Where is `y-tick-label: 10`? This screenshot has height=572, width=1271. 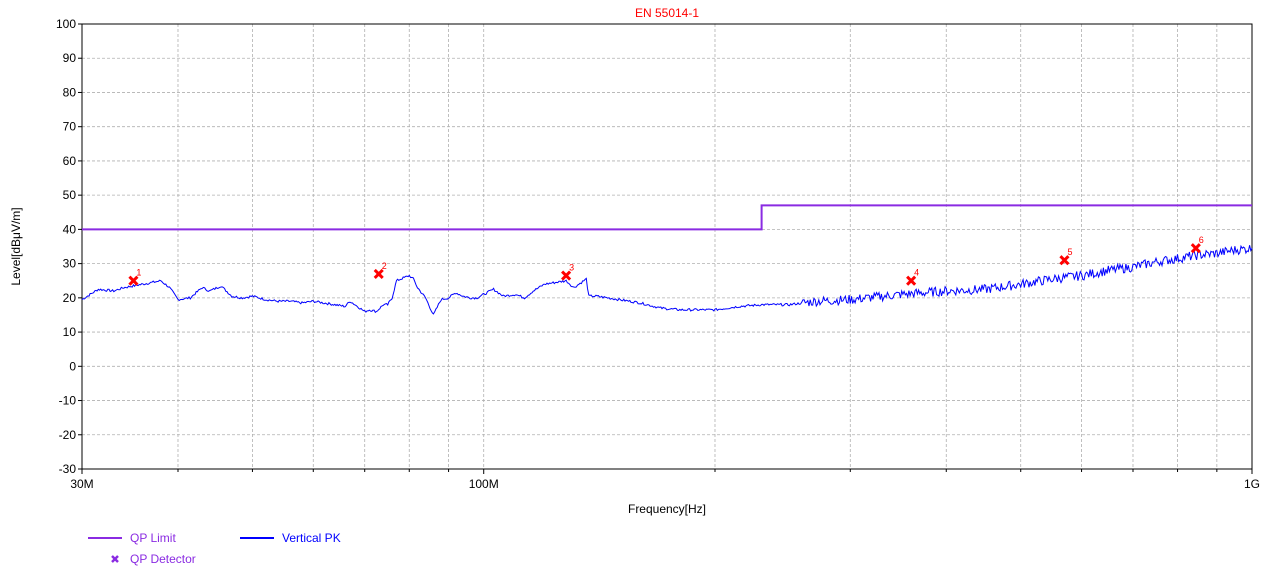 y-tick-label: 10 is located at coordinates (70, 332).